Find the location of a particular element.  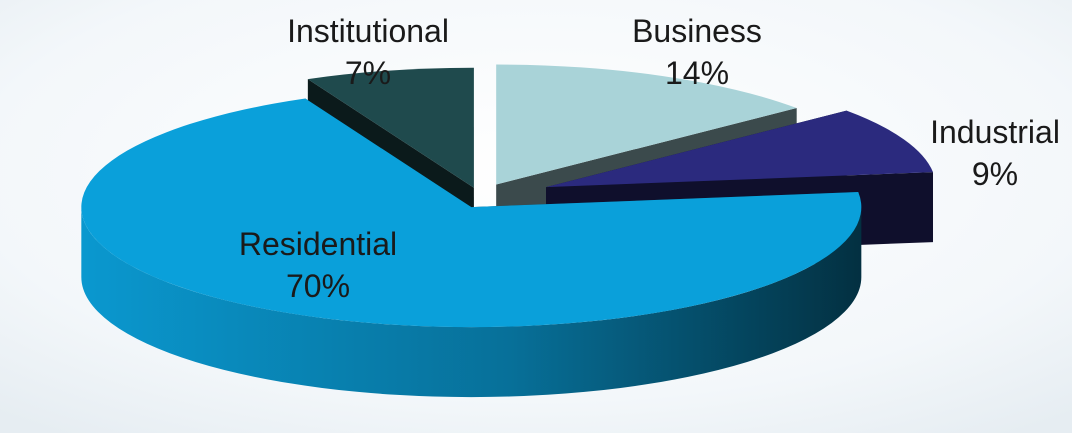

label-institutional-name: Institutional is located at coordinates (368, 31).